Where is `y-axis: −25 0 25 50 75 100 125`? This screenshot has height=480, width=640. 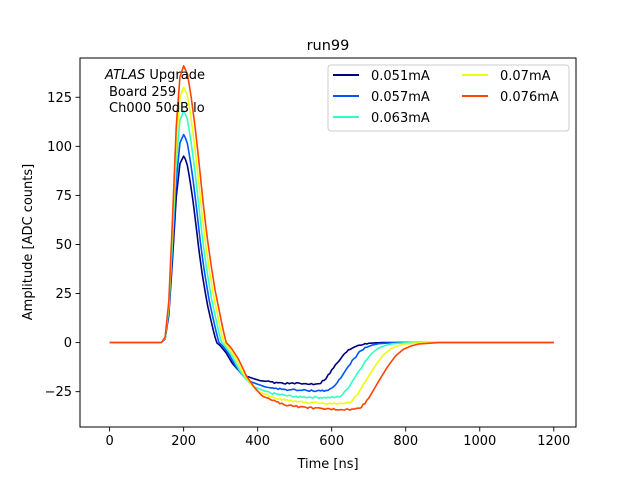
y-axis: −25 0 25 50 75 100 125 is located at coordinates (62, 245).